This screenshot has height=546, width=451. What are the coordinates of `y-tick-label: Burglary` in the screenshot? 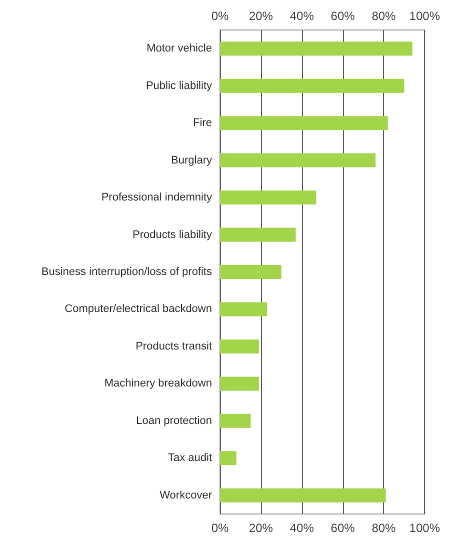 It's located at (191, 160).